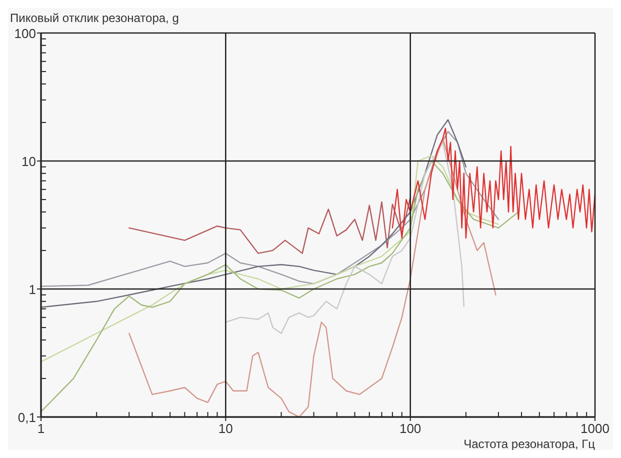  What do you see at coordinates (410, 428) in the screenshot?
I see `x-tick-label: 100` at bounding box center [410, 428].